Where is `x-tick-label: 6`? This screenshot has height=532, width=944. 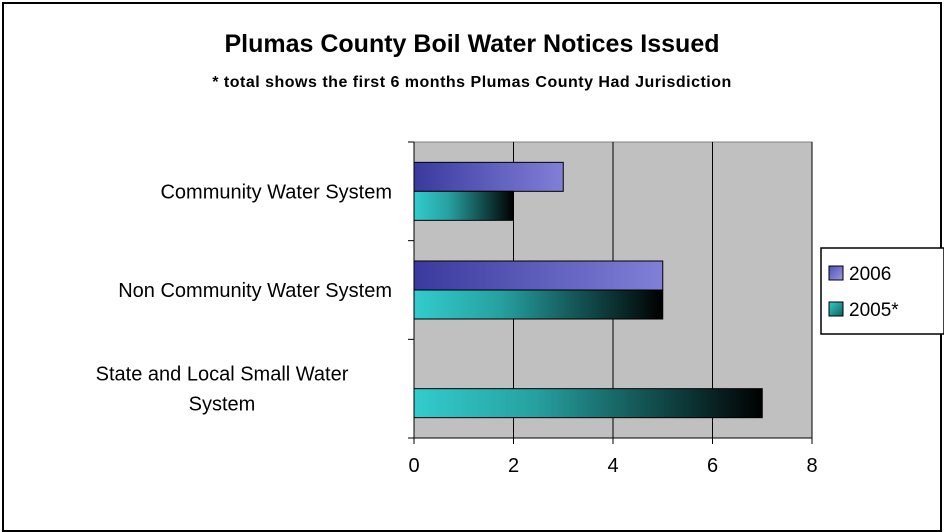 x-tick-label: 6 is located at coordinates (712, 466).